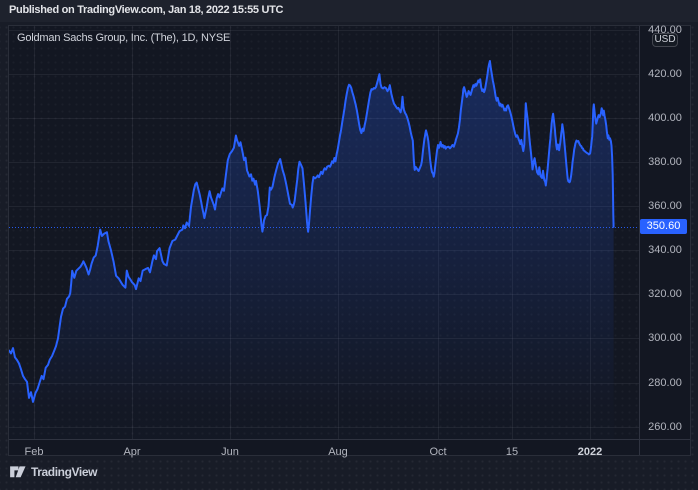 The width and height of the screenshot is (698, 490). Describe the element at coordinates (665, 118) in the screenshot. I see `price-scale-label: 400.00` at that location.